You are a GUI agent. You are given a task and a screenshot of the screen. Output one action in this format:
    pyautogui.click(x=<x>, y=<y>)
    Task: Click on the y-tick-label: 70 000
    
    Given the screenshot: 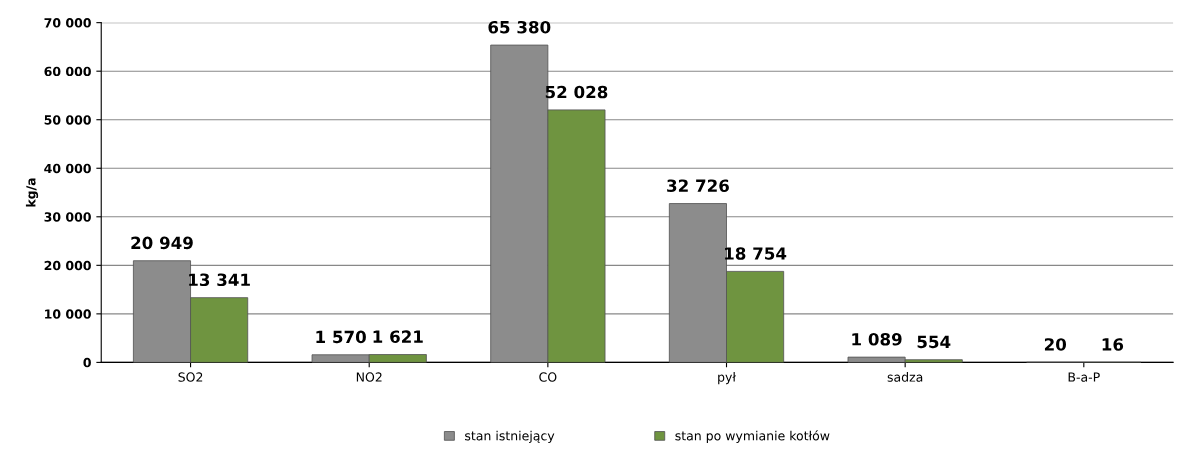 What is the action you would take?
    pyautogui.click(x=67, y=23)
    